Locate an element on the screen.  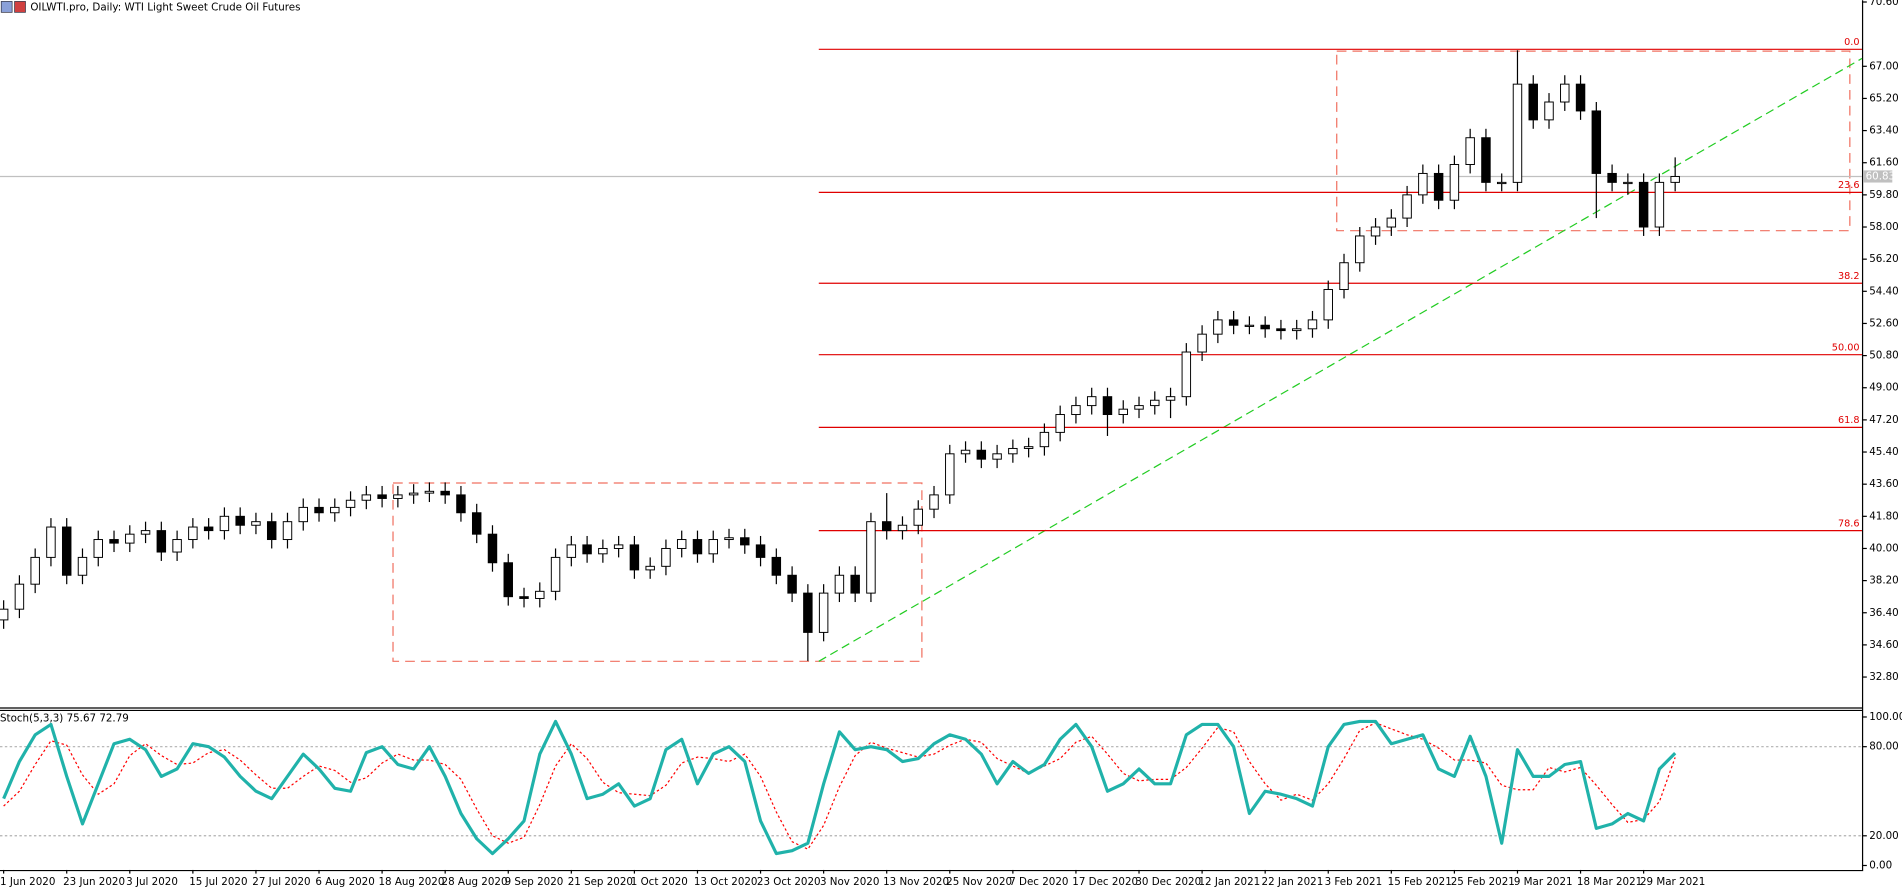
x-tick-label: 29 Mar 2021 is located at coordinates (1672, 882).